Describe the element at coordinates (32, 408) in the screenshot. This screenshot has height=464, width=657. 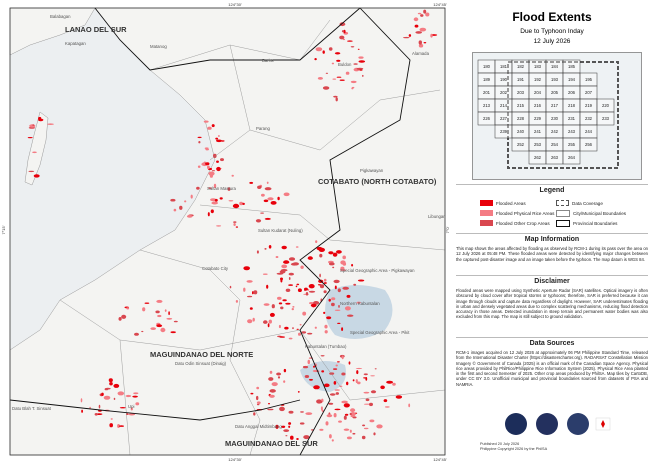
I see `town-label: Datu Blah T. Sinsuat` at that location.